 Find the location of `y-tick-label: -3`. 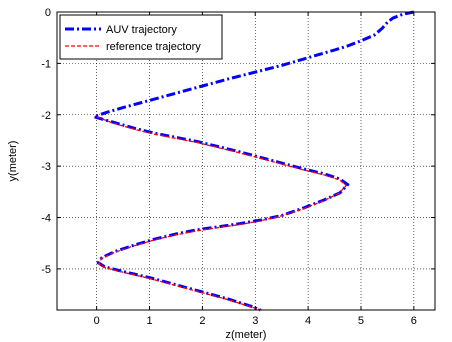

y-tick-label: -3 is located at coordinates (46, 167).